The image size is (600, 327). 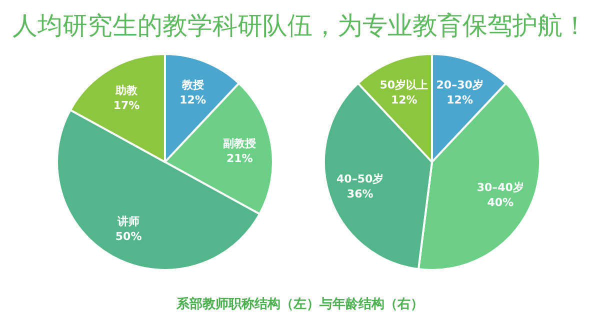 I want to click on slice-label: 20–30岁, so click(x=460, y=85).